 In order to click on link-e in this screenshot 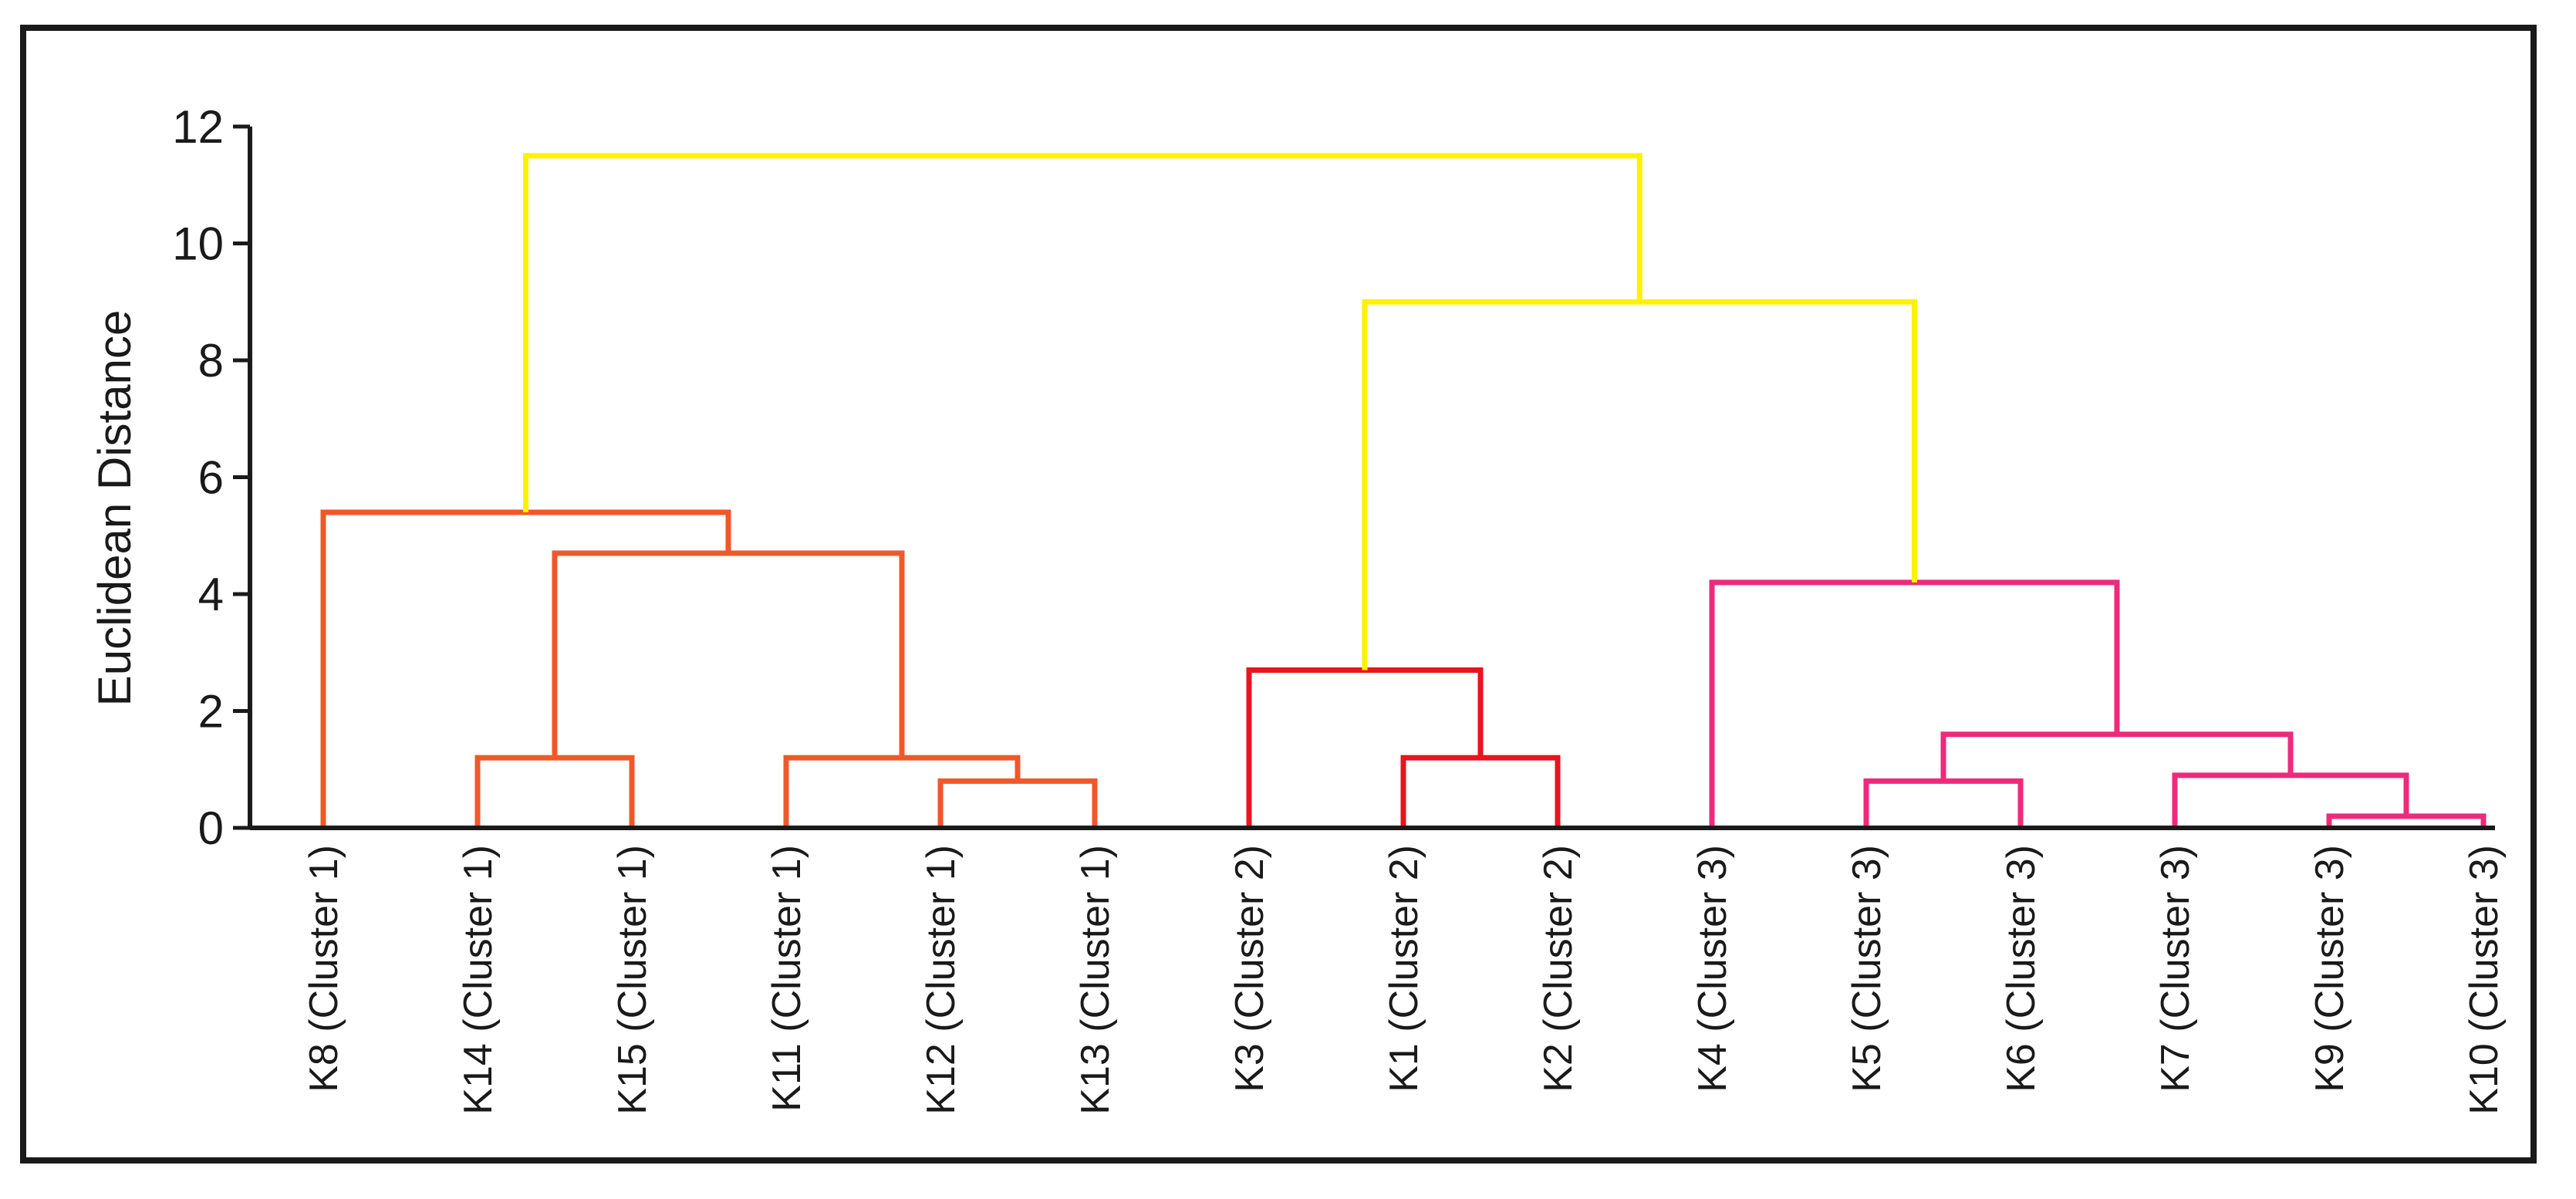, I will do `click(526, 668)`.